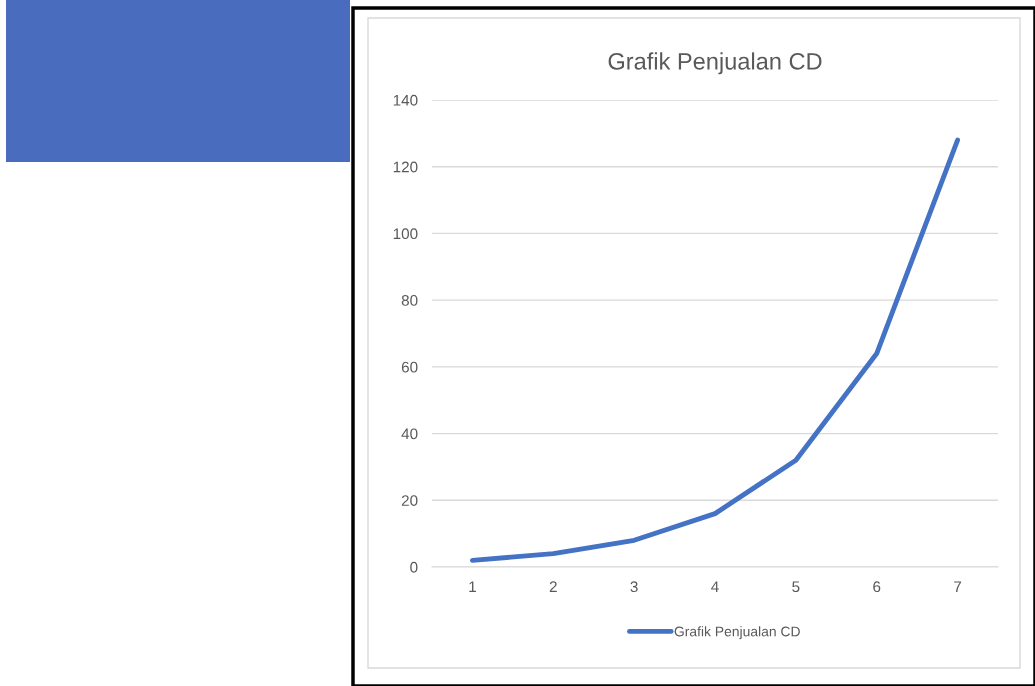 Image resolution: width=1035 pixels, height=686 pixels. I want to click on y-tick-label: 0, so click(414, 567).